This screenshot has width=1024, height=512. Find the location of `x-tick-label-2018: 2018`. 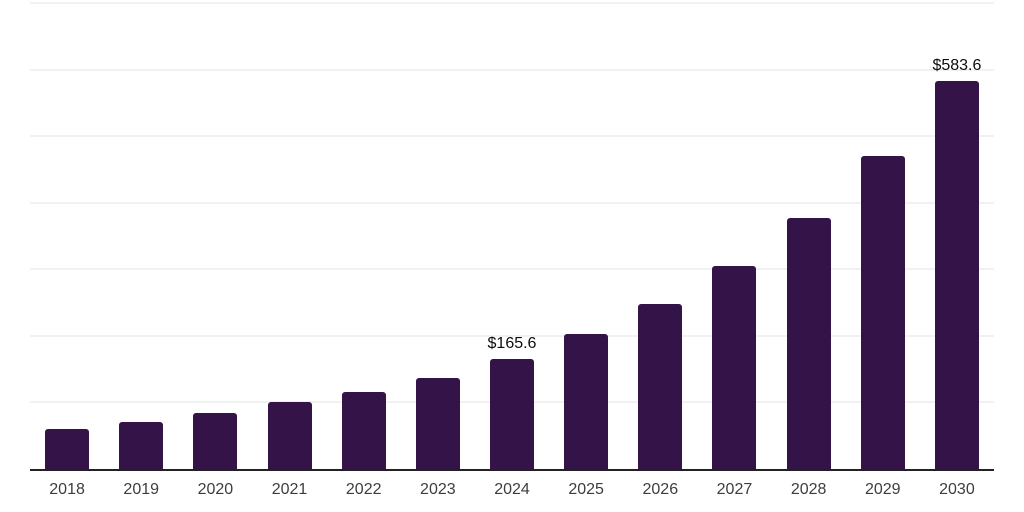

x-tick-label-2018: 2018 is located at coordinates (67, 489).